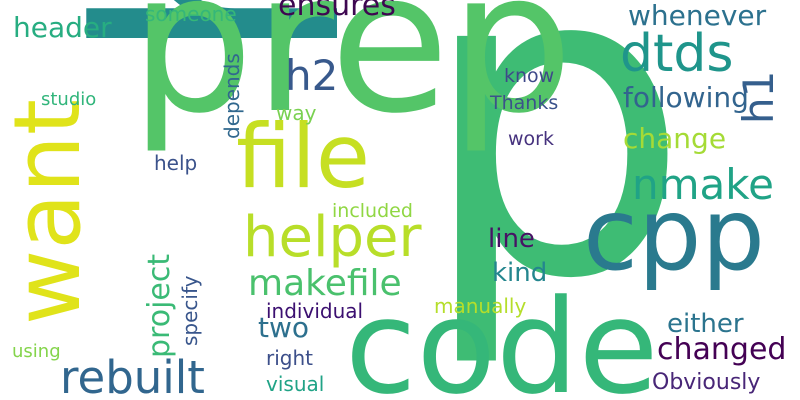 The image size is (800, 400). Describe the element at coordinates (697, 16) in the screenshot. I see `word-whenever: whenever` at that location.